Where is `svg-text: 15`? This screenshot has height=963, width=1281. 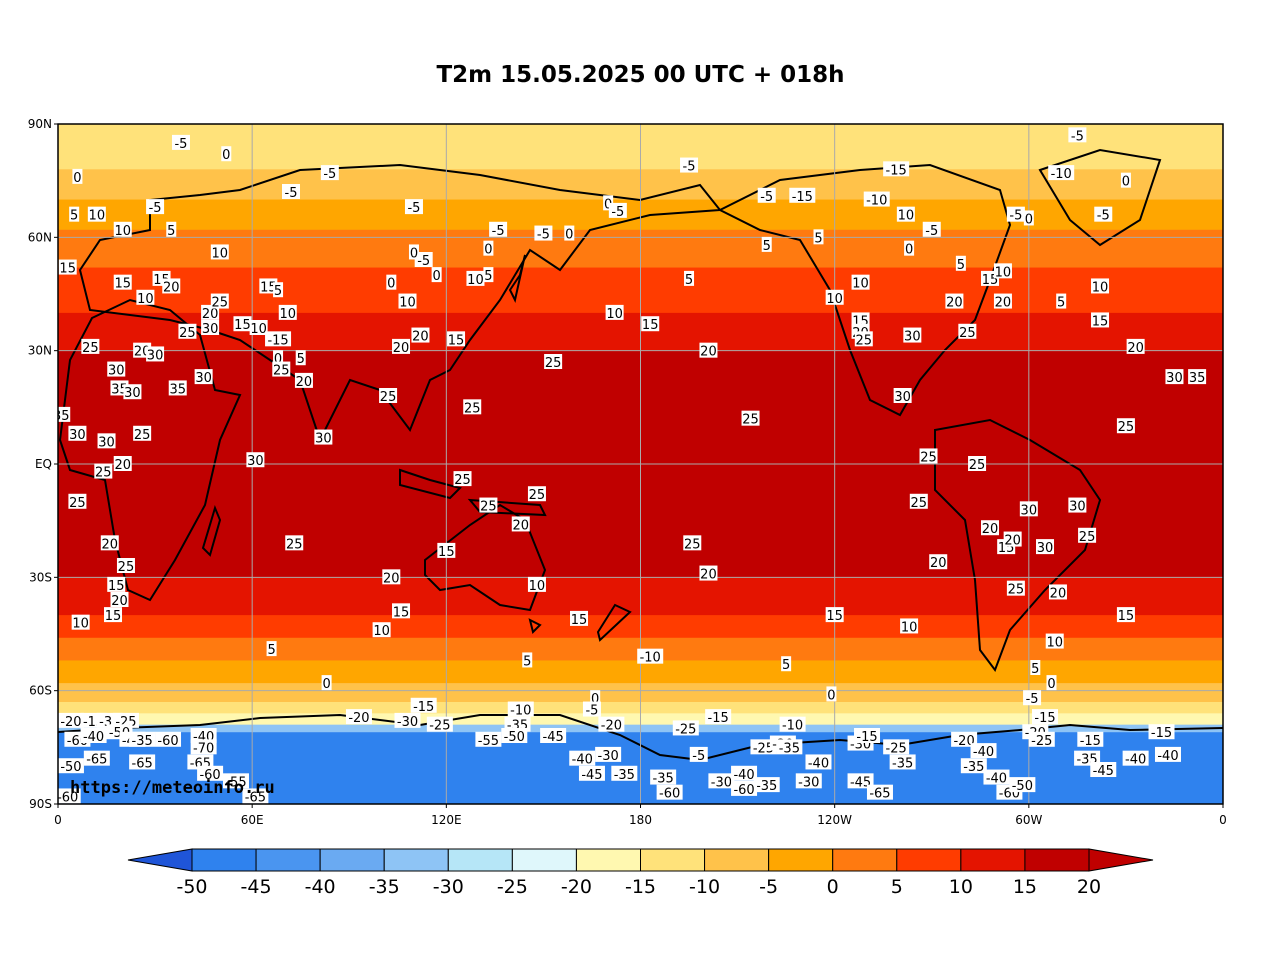
svg-text: 15 is located at coordinates (650, 325).